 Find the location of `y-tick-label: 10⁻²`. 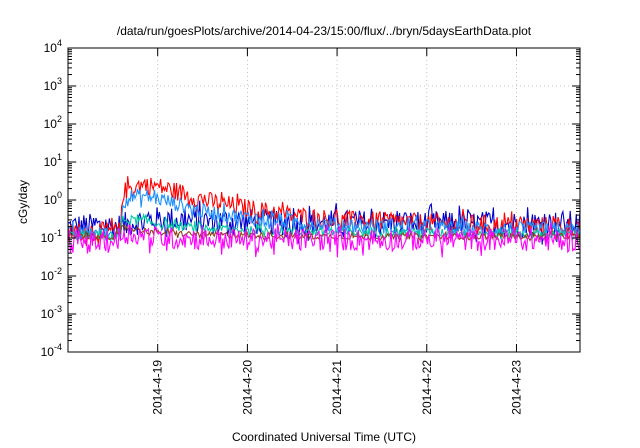

y-tick-label: 10⁻² is located at coordinates (51, 274).